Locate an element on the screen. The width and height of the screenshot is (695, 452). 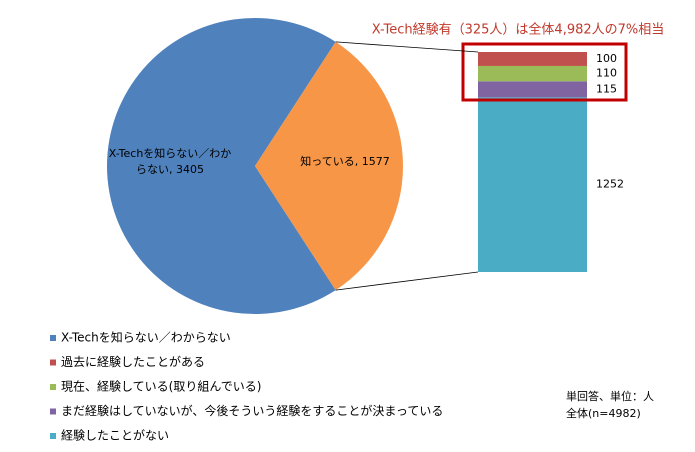
note: 単回答、単位：人 is located at coordinates (610, 396).